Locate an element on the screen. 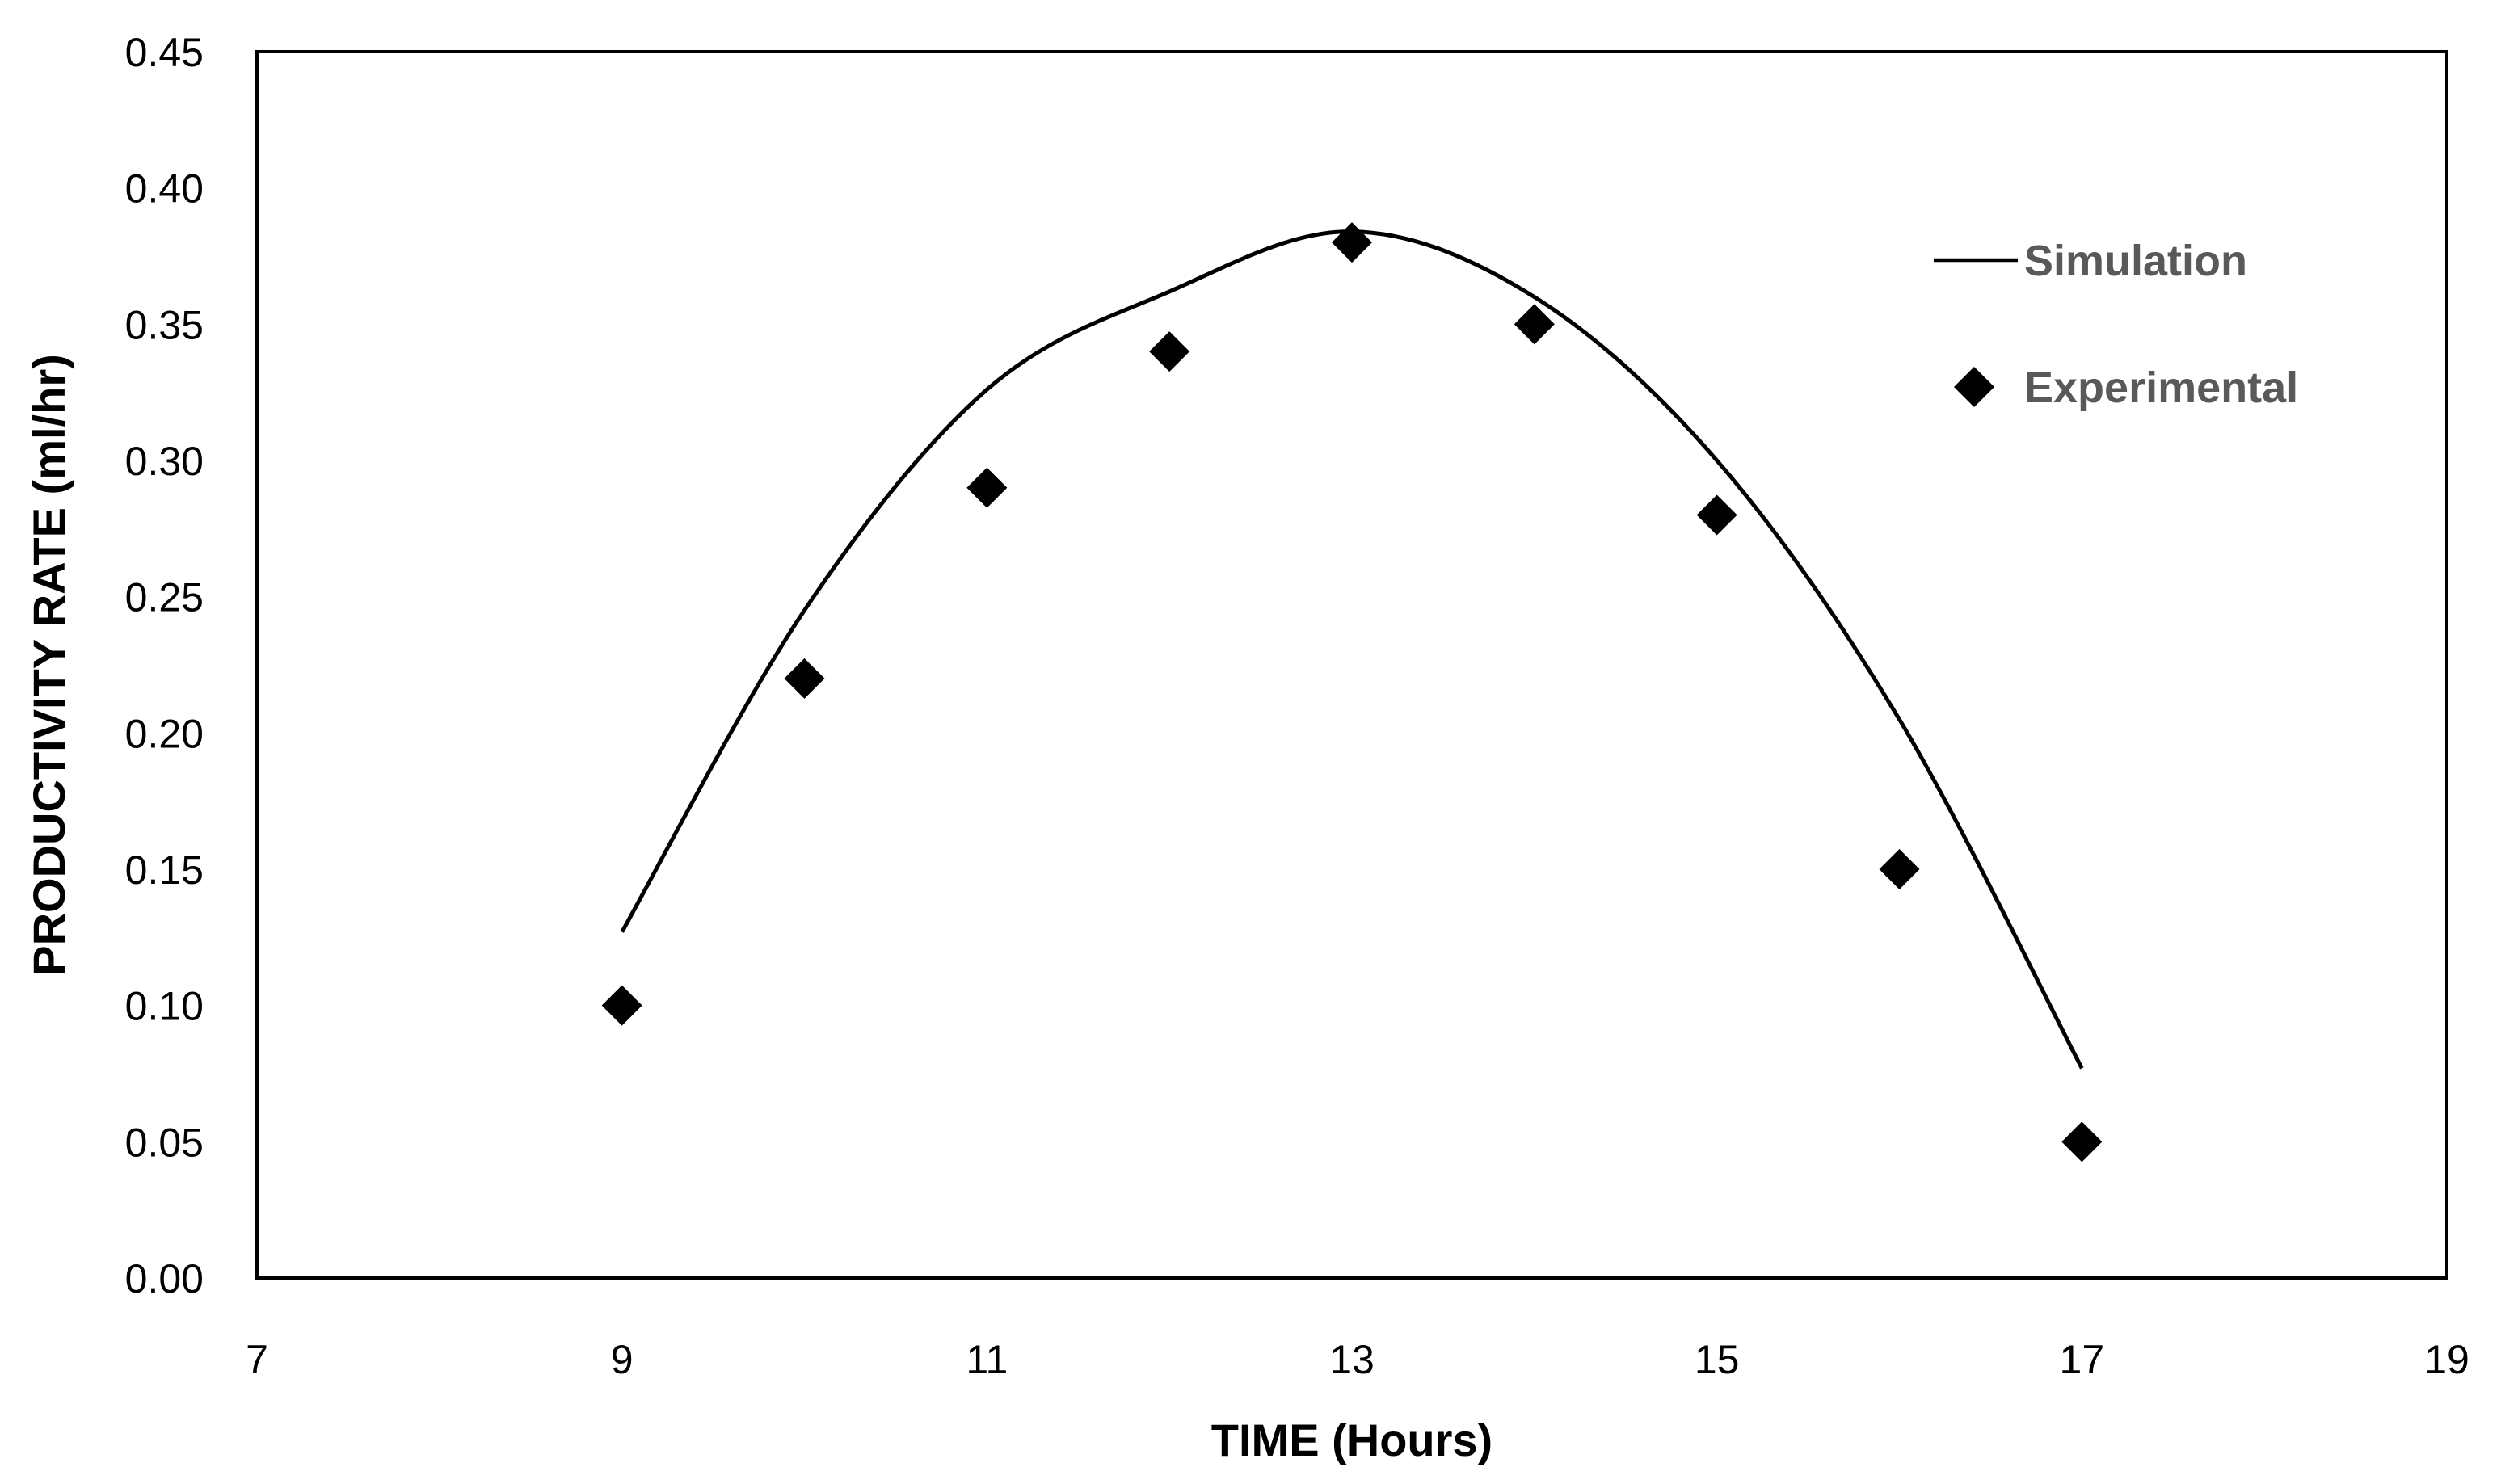  legend-simulation-label: Simulation is located at coordinates (2135, 261).